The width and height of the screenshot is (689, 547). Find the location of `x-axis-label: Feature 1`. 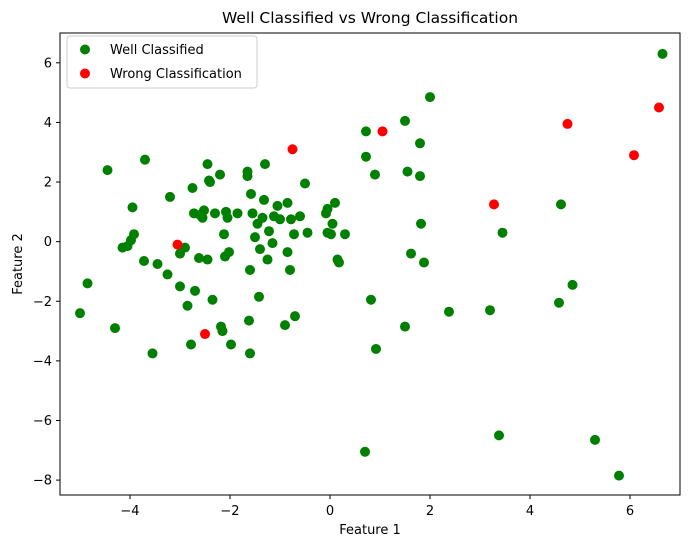

x-axis-label: Feature 1 is located at coordinates (370, 530).